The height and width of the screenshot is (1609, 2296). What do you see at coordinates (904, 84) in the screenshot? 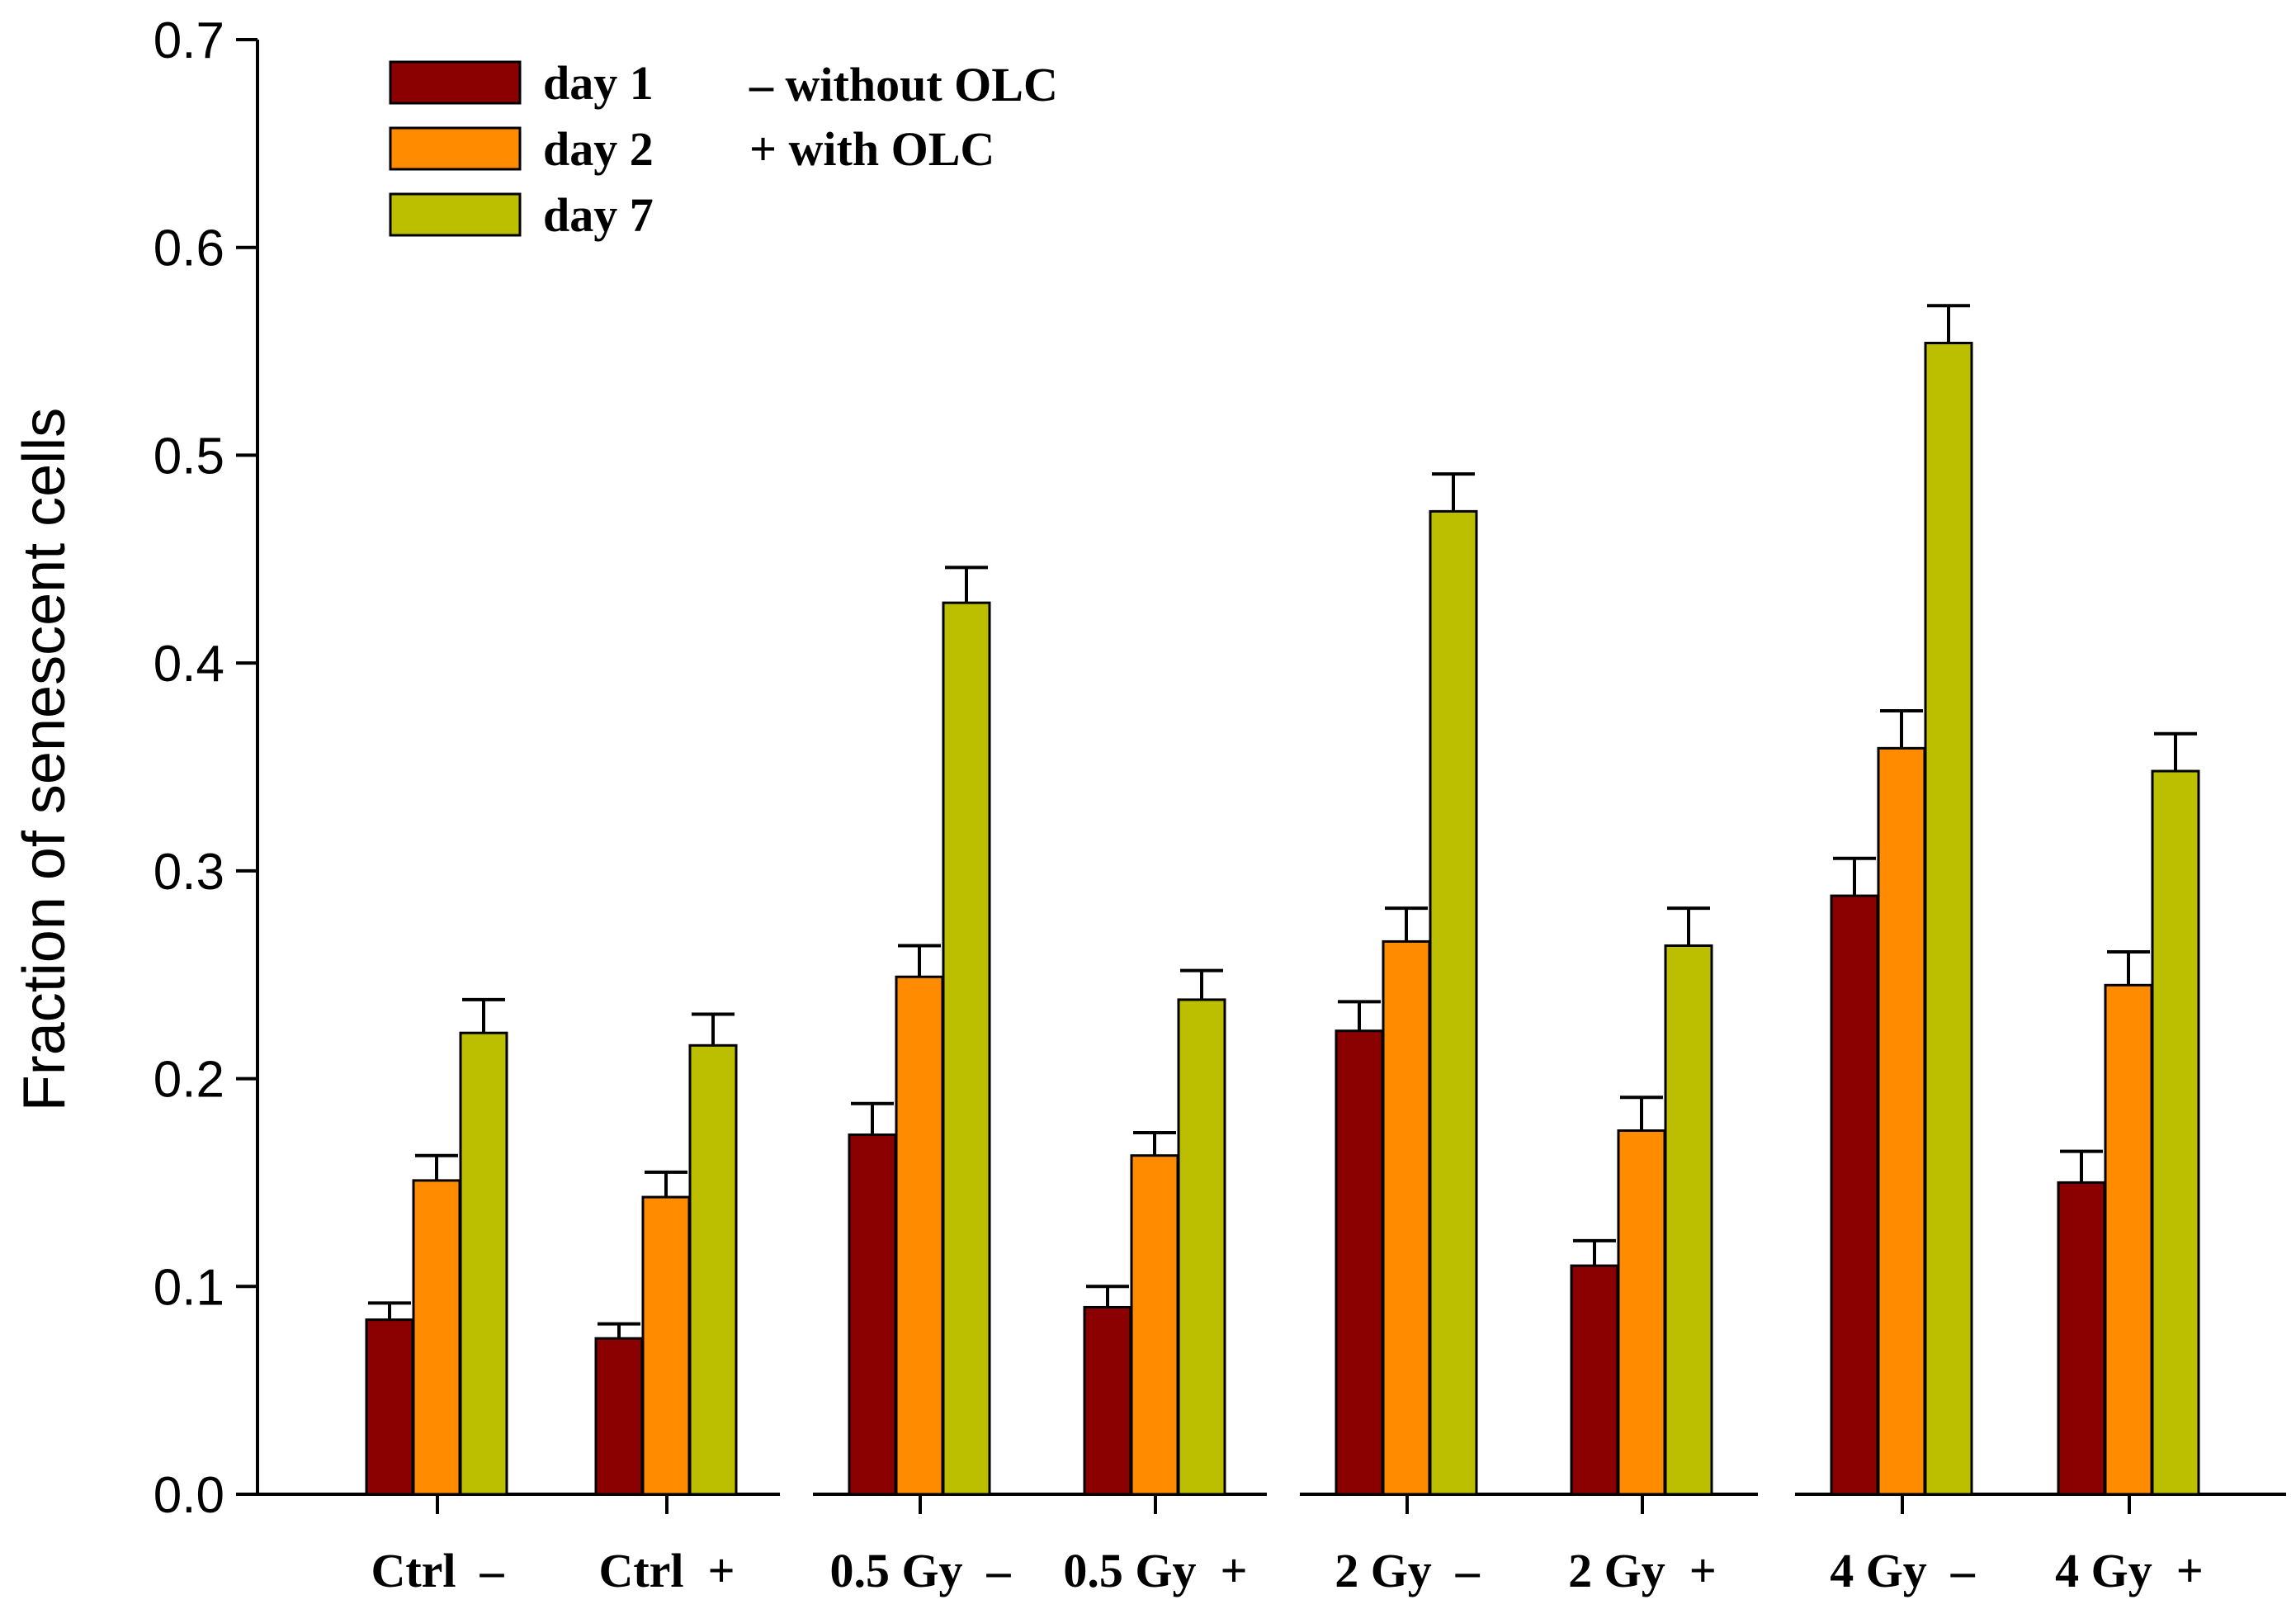
I see `legend-note-without: – without OLC` at bounding box center [904, 84].